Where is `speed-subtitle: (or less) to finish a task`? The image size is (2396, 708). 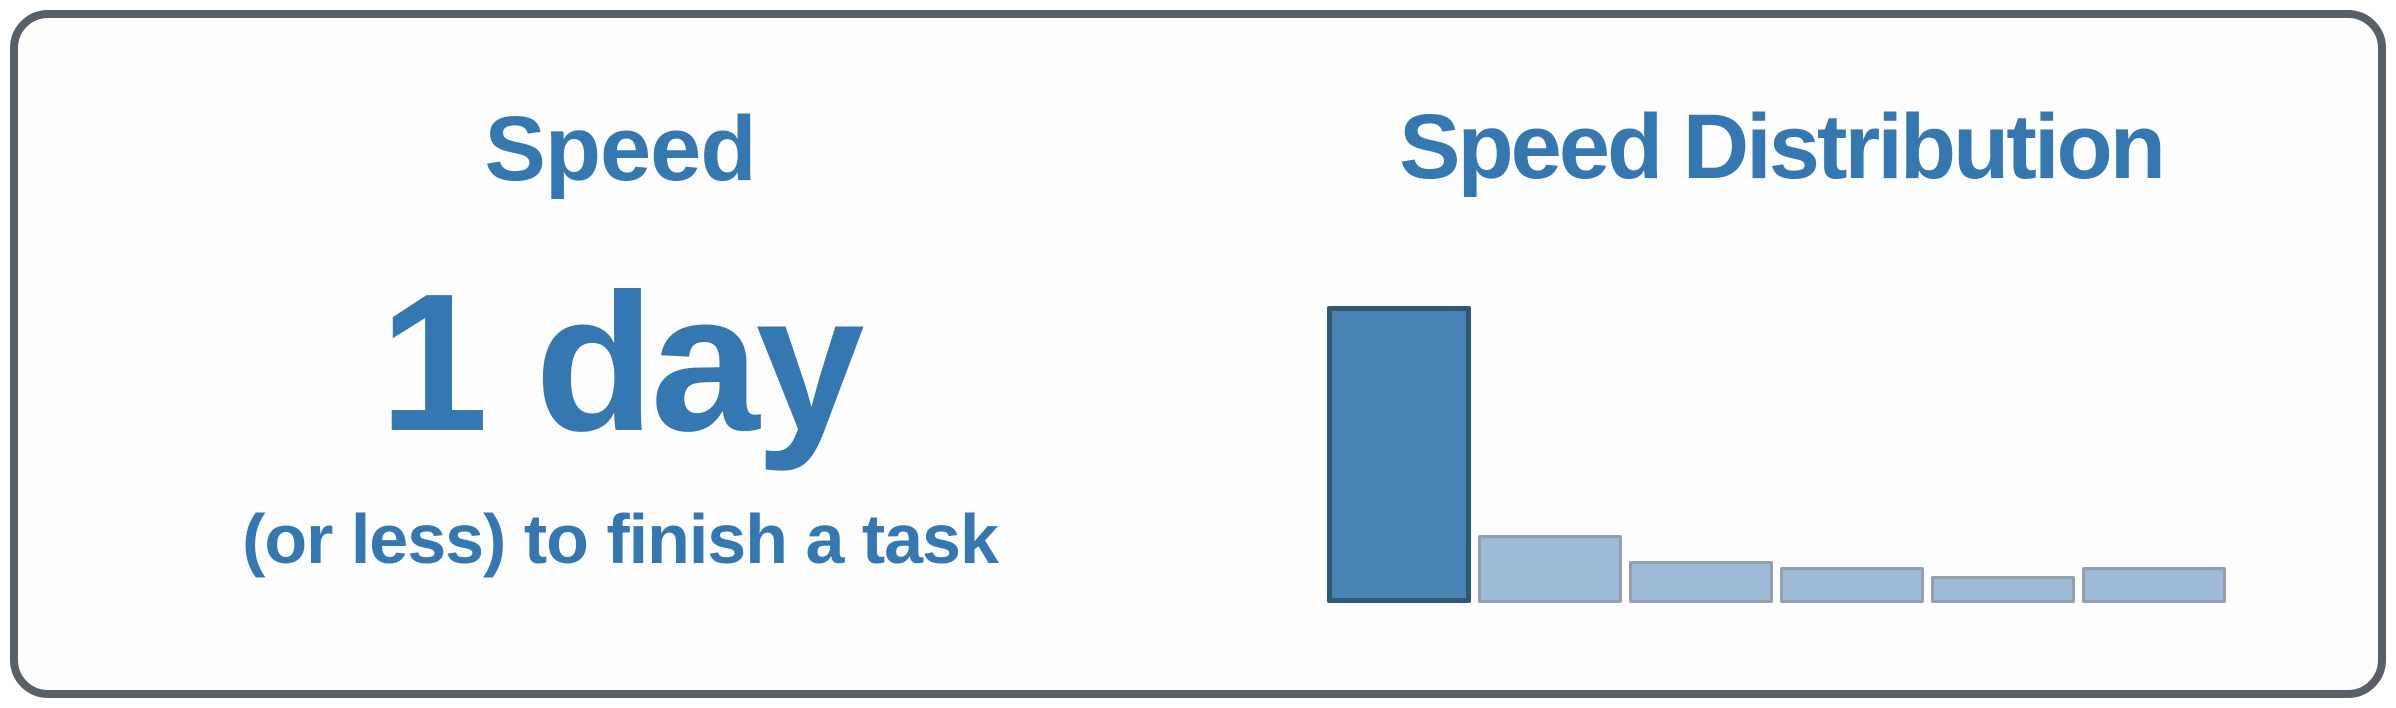 speed-subtitle: (or less) to finish a task is located at coordinates (620, 539).